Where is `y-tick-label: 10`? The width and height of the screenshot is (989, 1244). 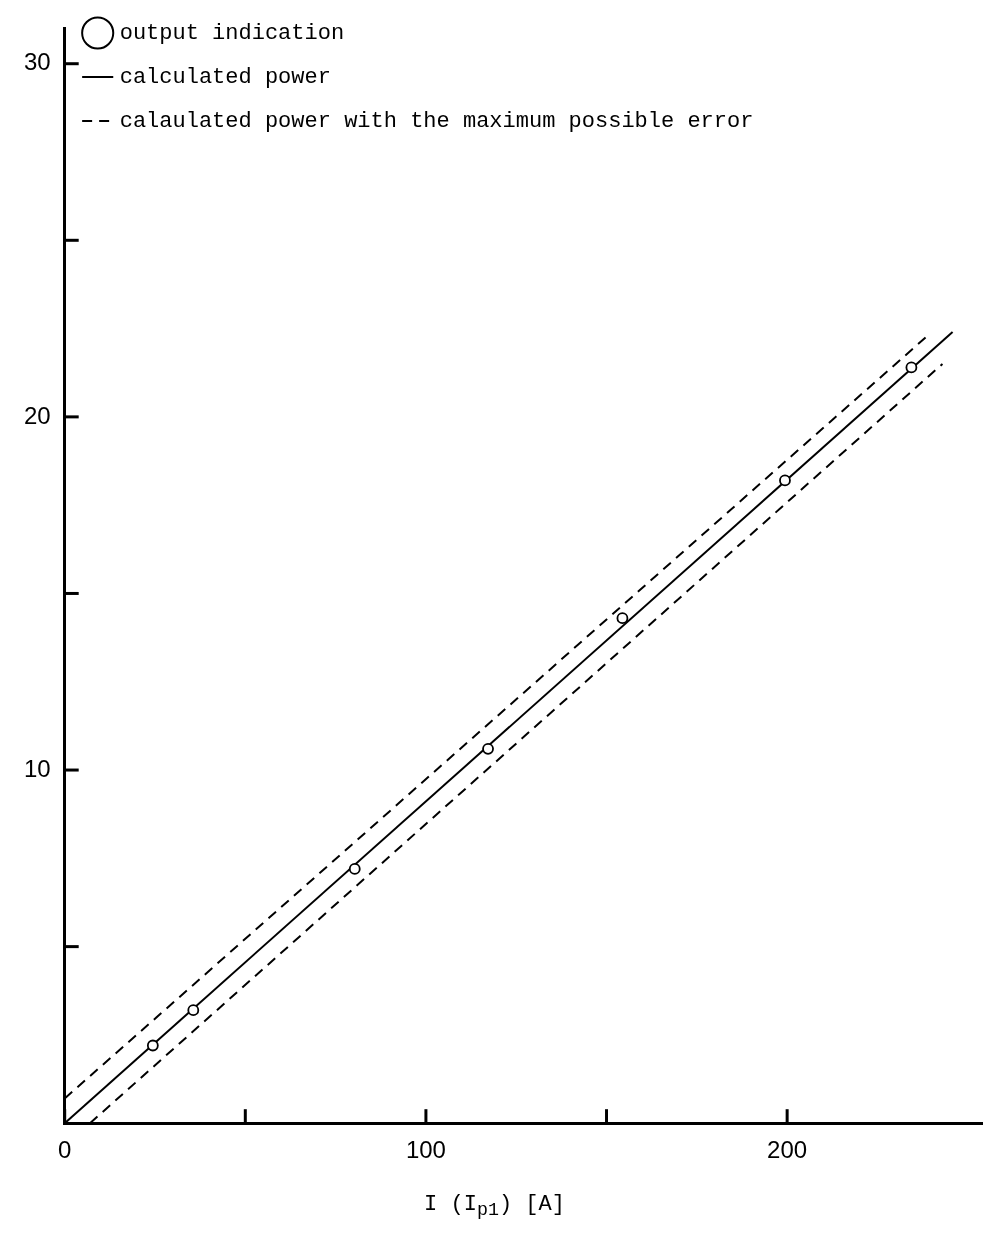 y-tick-label: 10 is located at coordinates (37, 768).